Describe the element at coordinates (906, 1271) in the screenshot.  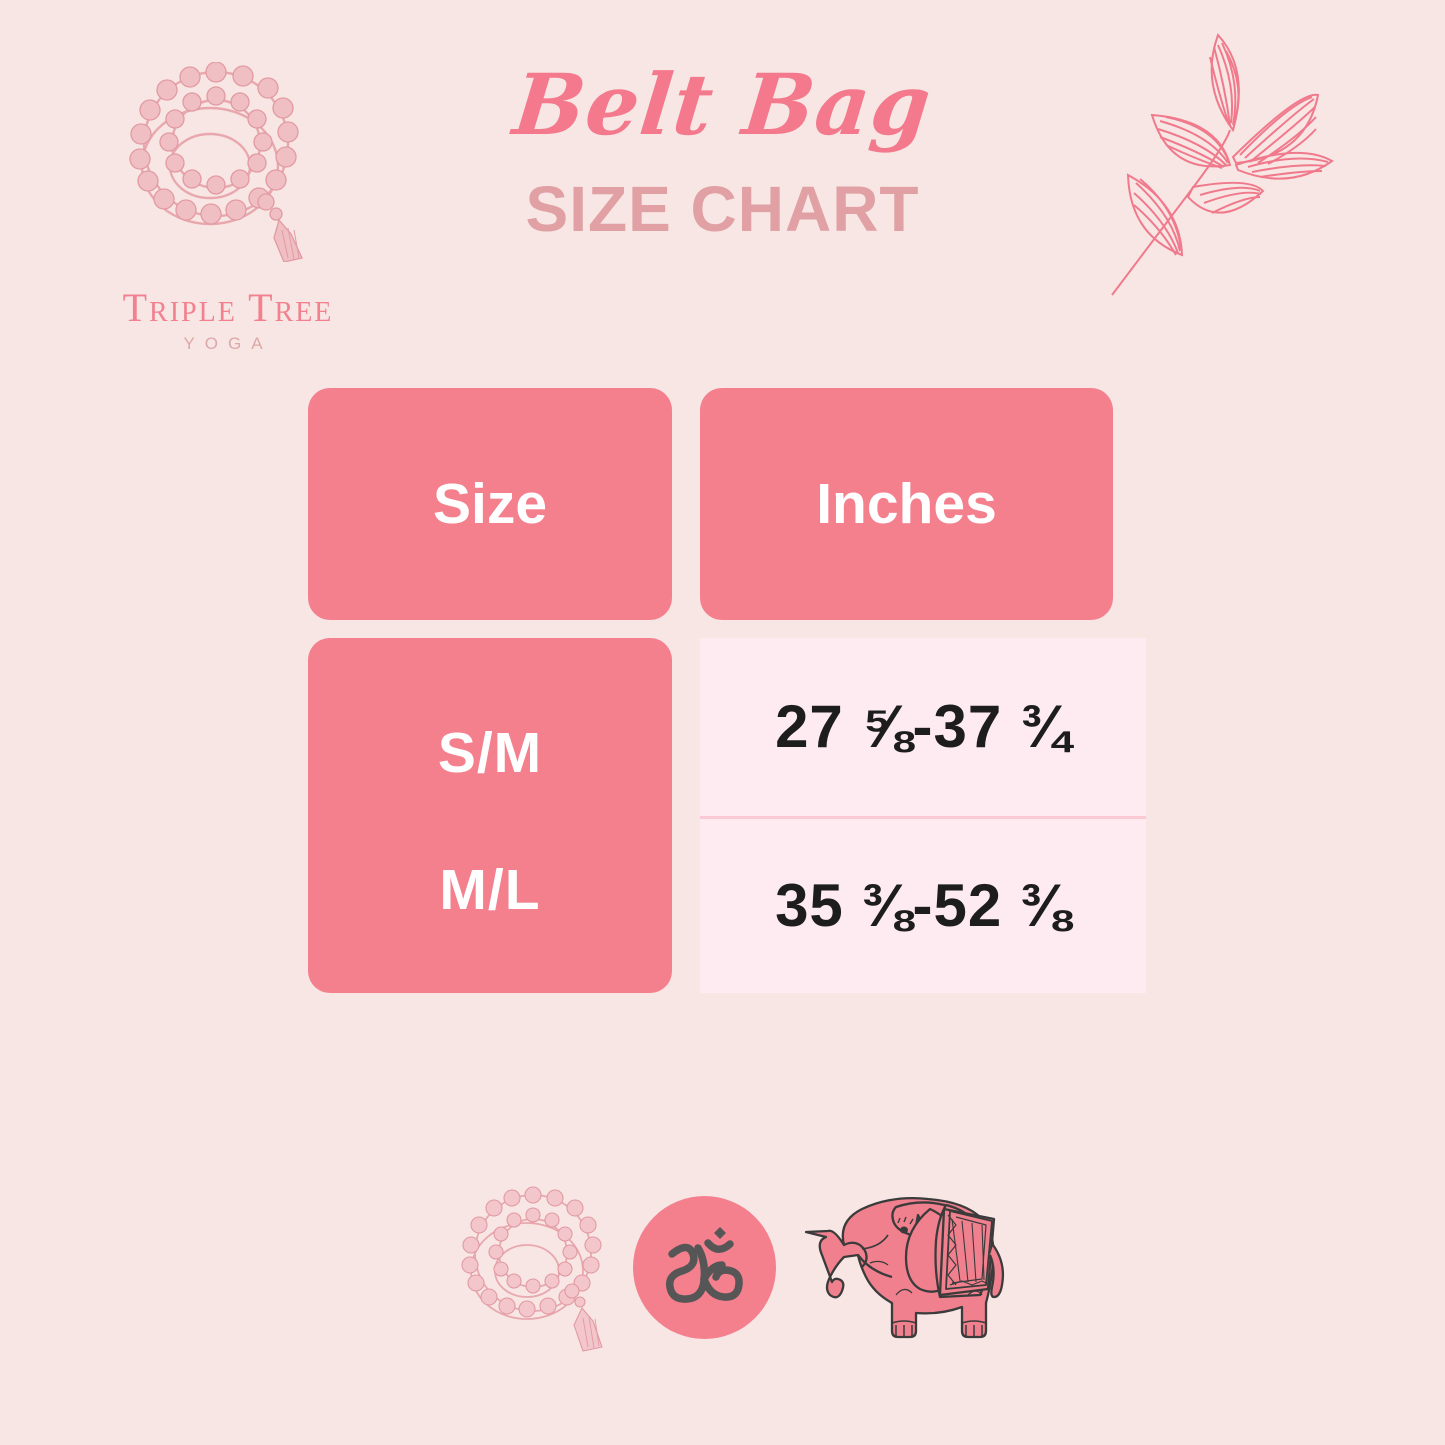
I see `elephant-icon` at that location.